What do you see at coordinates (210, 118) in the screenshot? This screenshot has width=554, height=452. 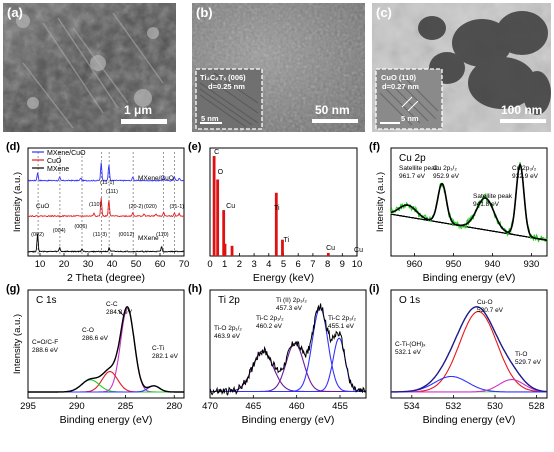 I see `inset-scale-b: 5 nm` at bounding box center [210, 118].